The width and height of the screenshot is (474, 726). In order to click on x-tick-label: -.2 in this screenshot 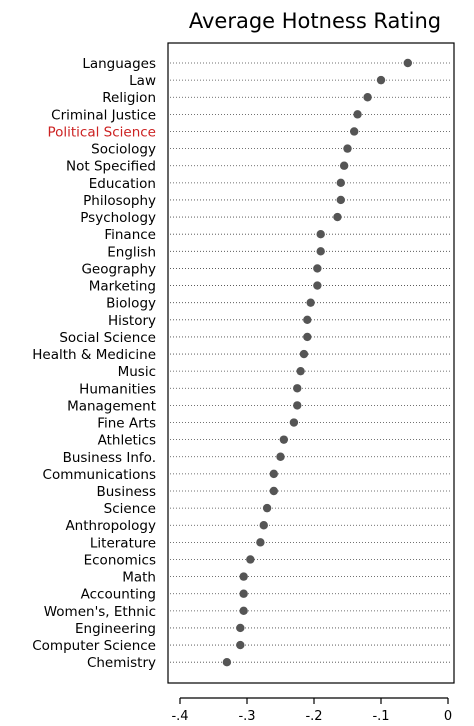, I will do `click(313, 716)`.